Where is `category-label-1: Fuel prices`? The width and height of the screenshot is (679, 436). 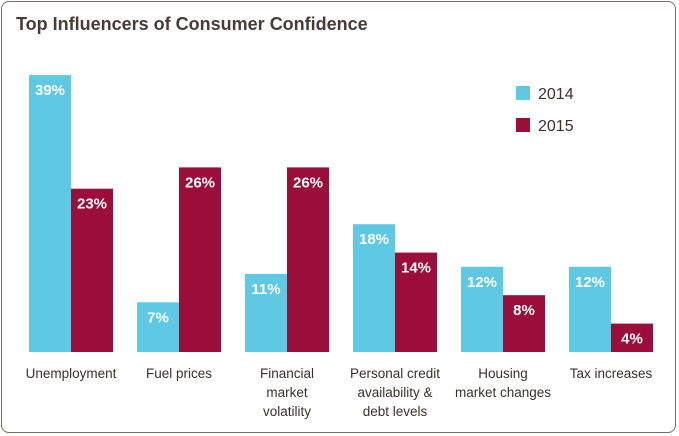
category-label-1: Fuel prices is located at coordinates (179, 373).